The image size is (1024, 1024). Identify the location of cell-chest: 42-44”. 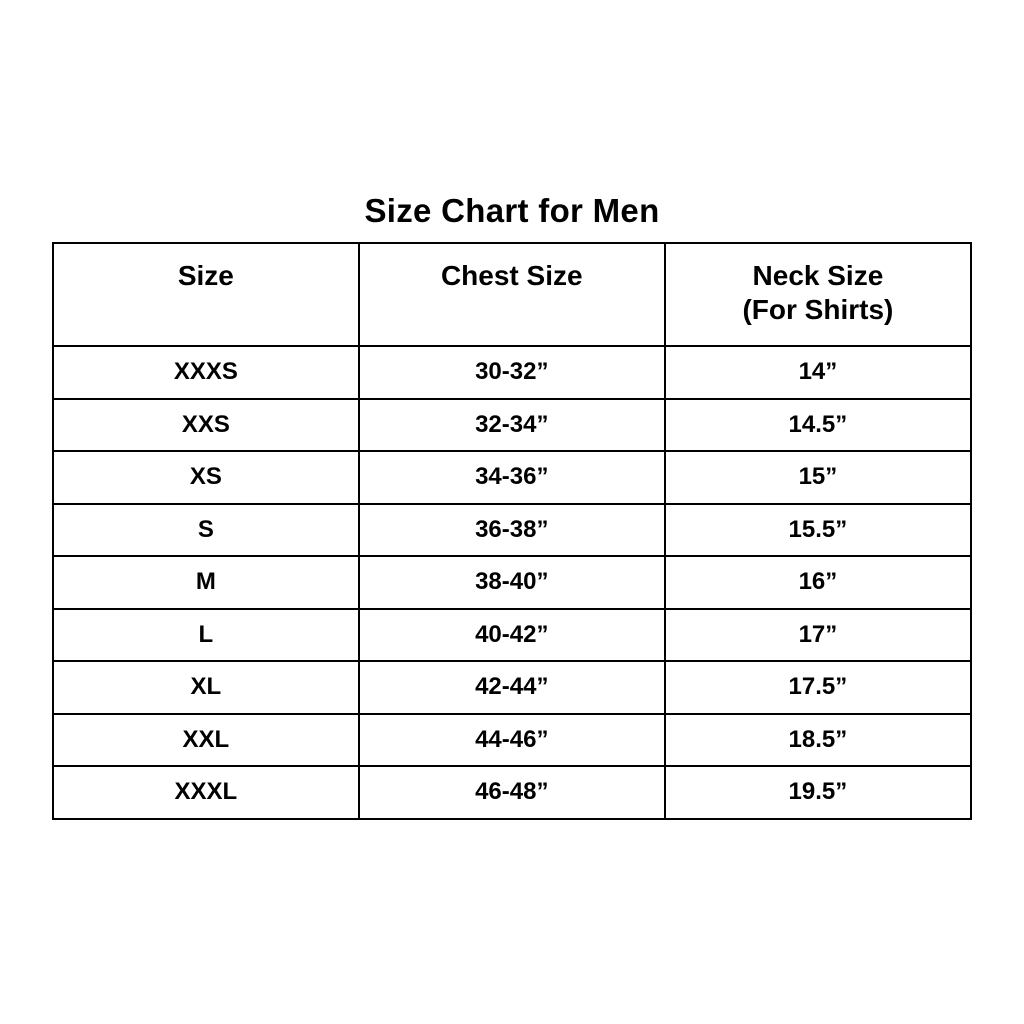
(511, 687).